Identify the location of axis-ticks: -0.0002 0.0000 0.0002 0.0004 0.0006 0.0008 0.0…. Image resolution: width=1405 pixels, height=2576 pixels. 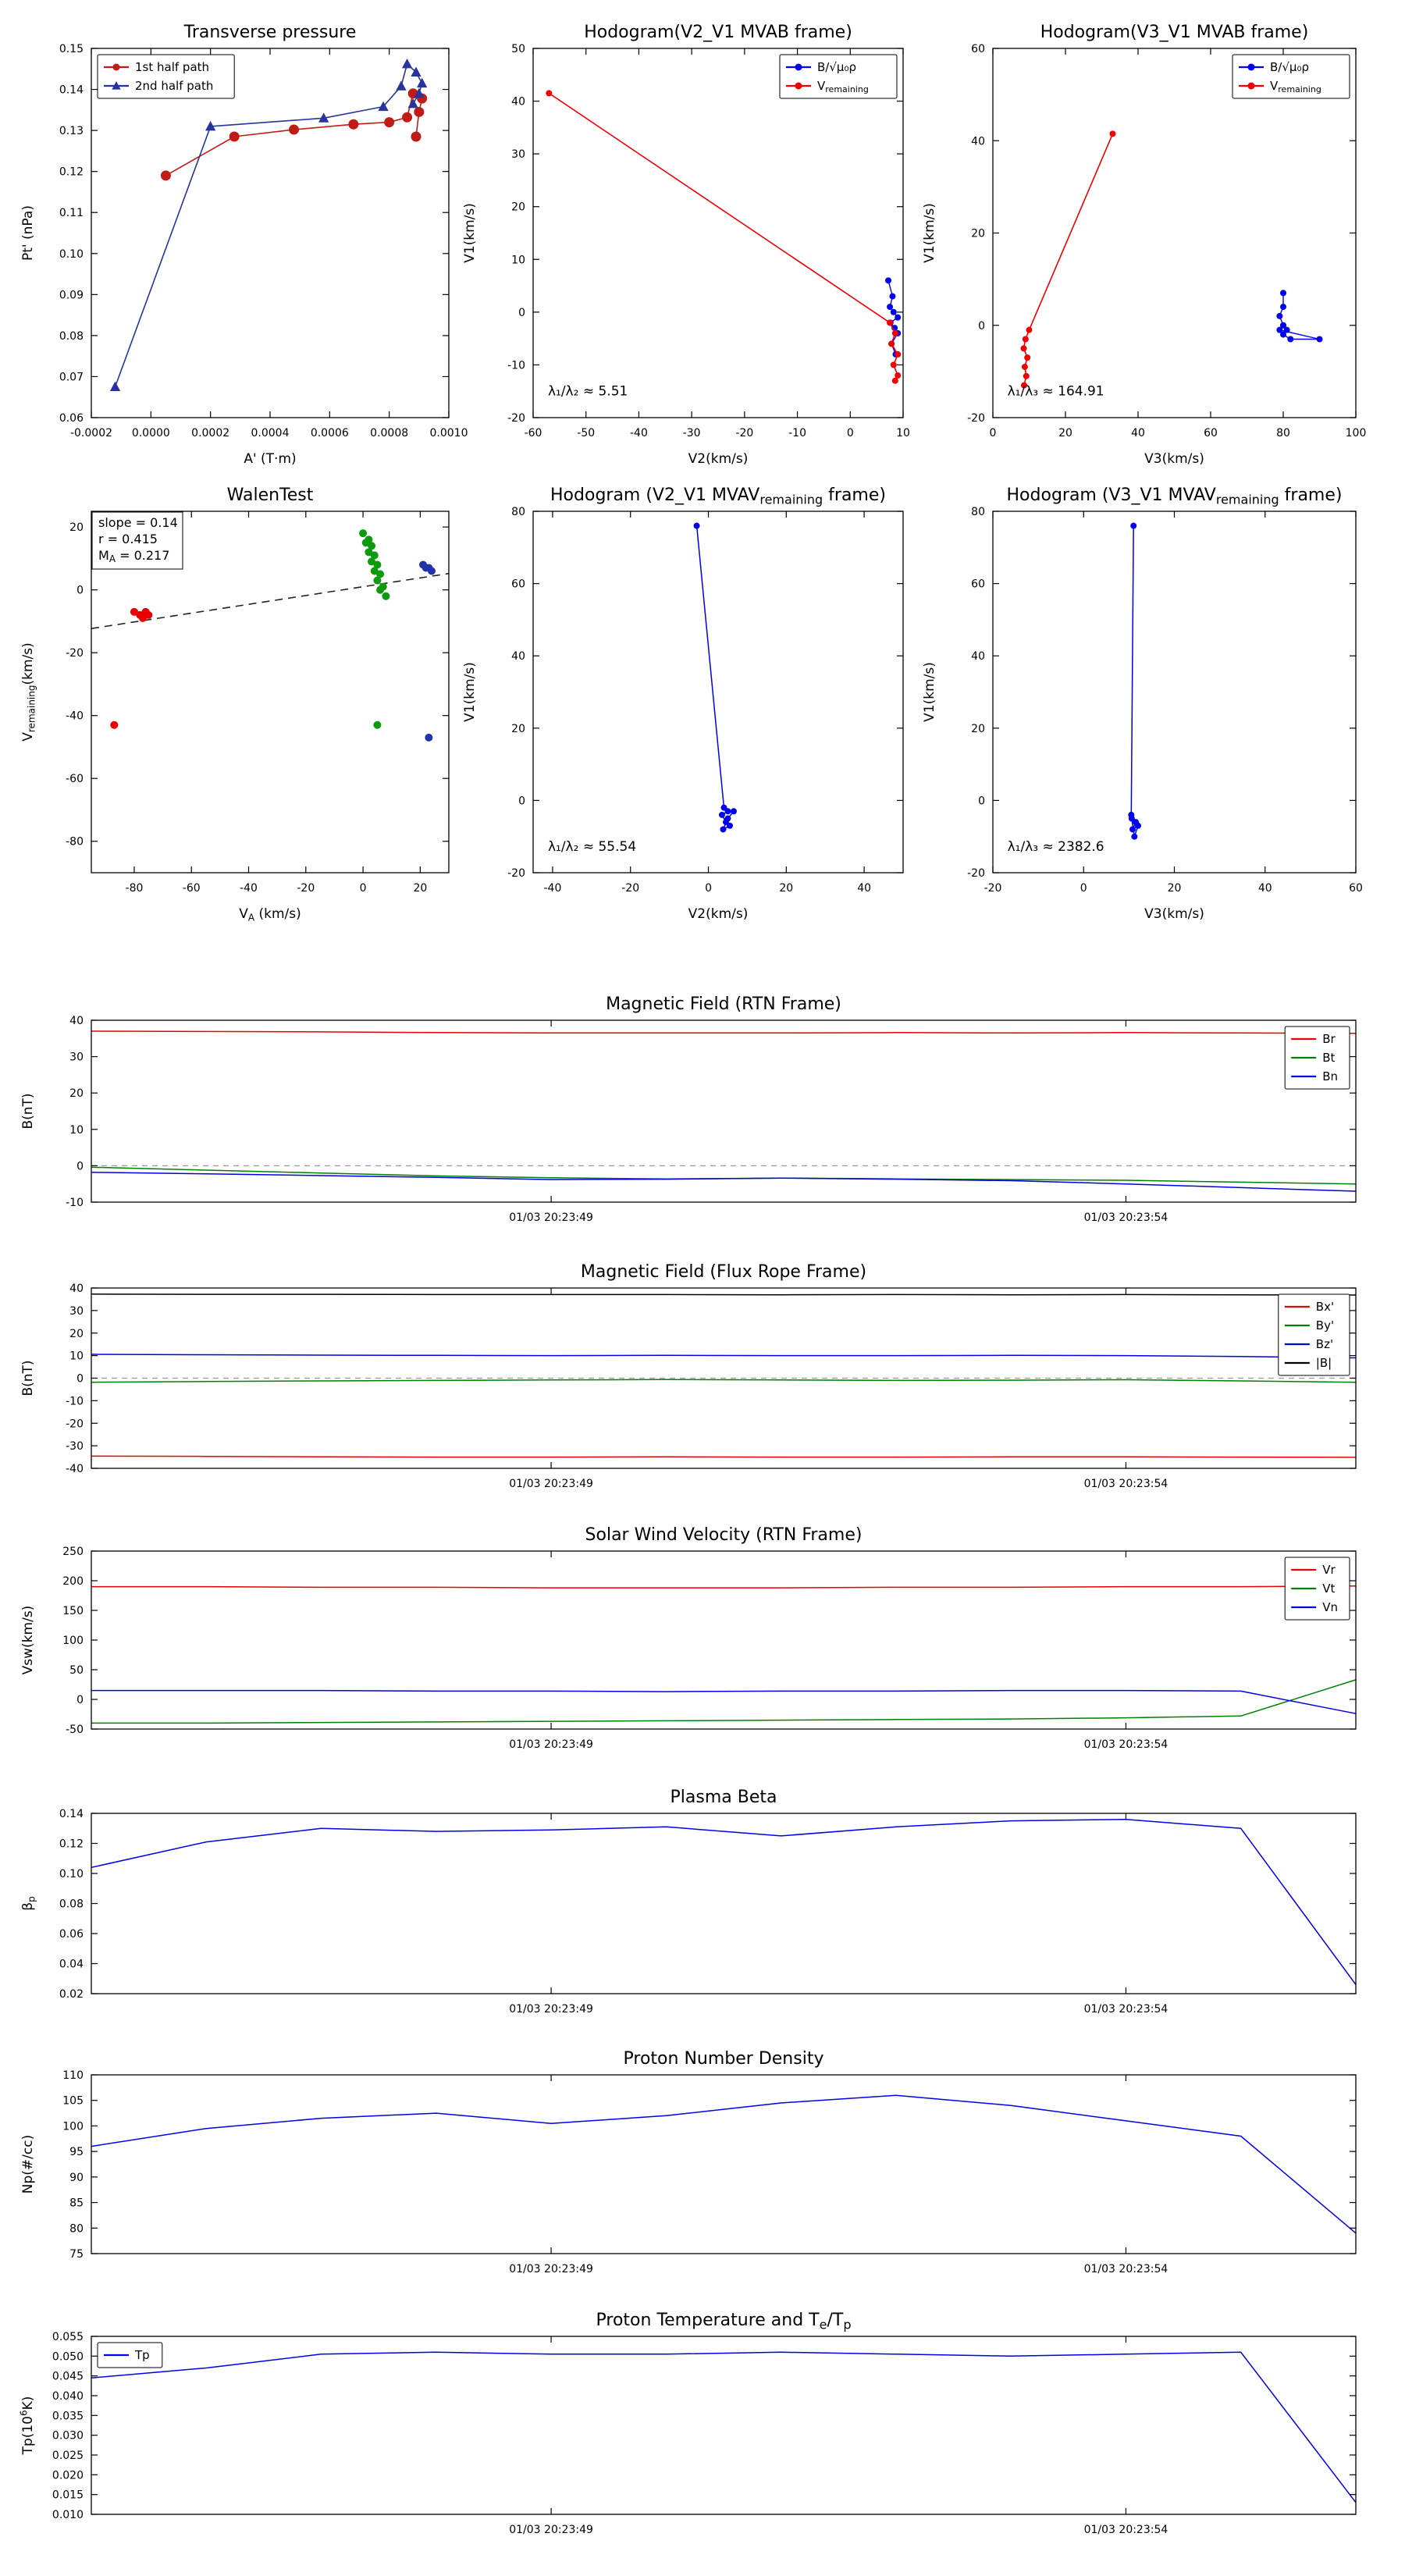
(263, 241).